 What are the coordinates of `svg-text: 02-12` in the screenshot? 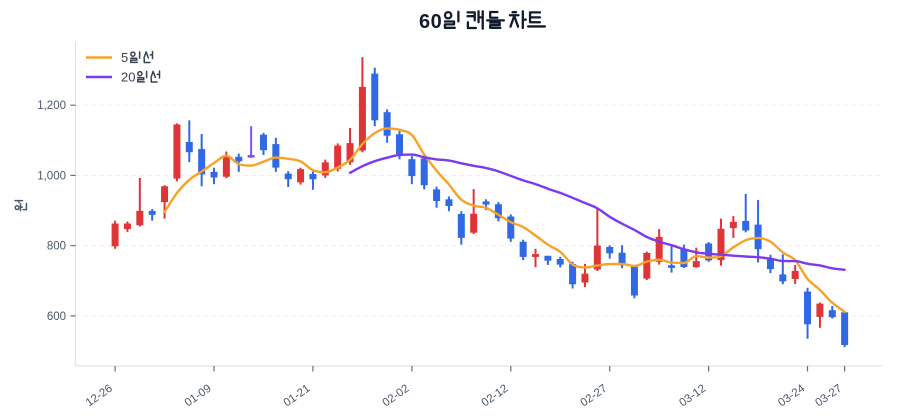 It's located at (495, 396).